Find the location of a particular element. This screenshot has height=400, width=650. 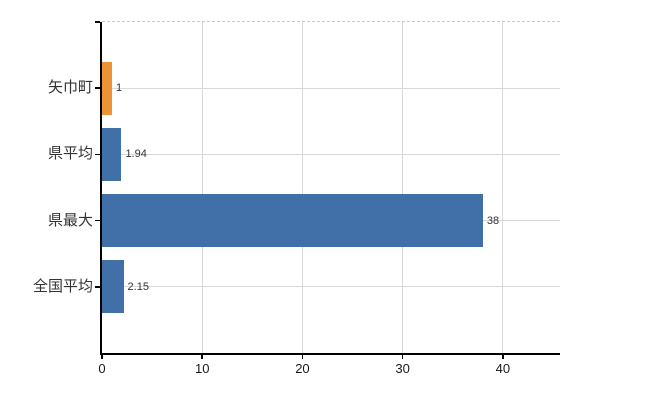

category-label: 矢巾町 is located at coordinates (70, 88).